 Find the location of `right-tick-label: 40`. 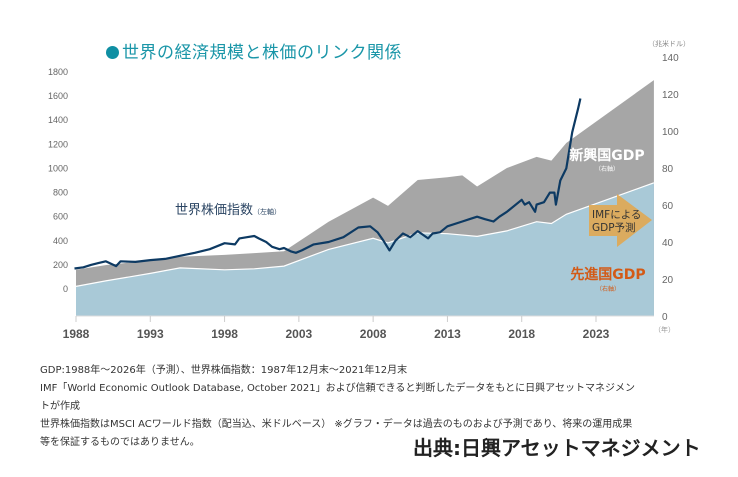

right-tick-label: 40 is located at coordinates (668, 243).